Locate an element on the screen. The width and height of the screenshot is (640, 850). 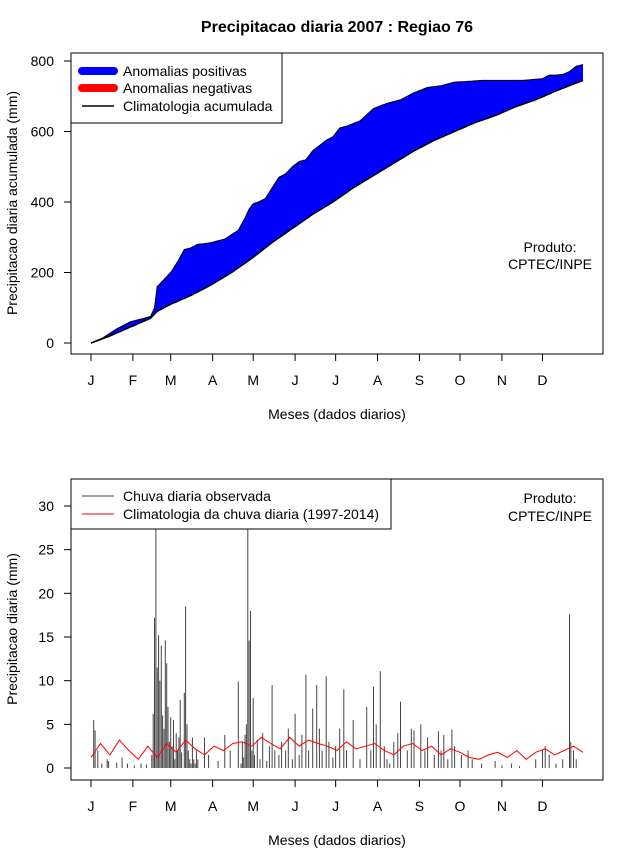
x-tick-label-bottom-11: D is located at coordinates (542, 806).